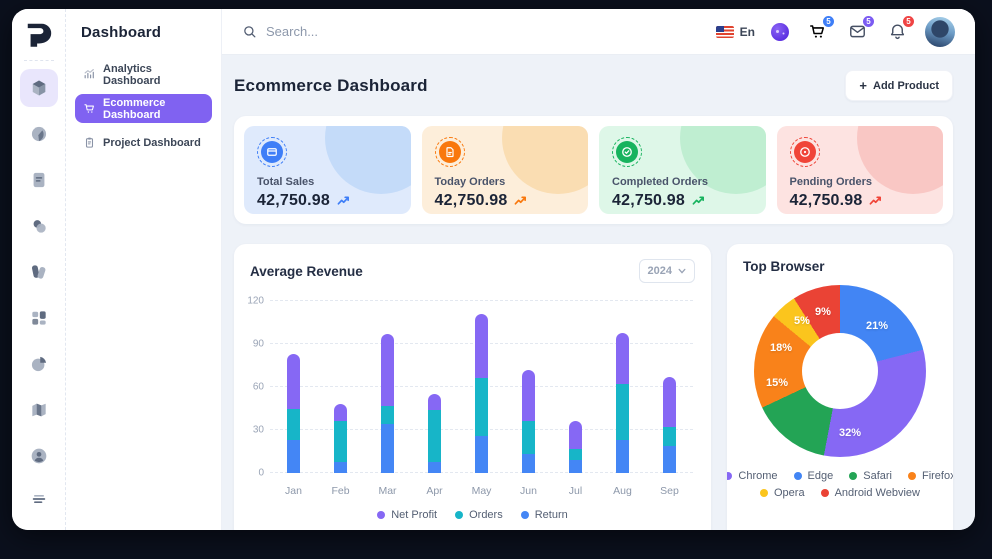  What do you see at coordinates (782, 493) in the screenshot?
I see `legend-item-opera: Opera` at bounding box center [782, 493].